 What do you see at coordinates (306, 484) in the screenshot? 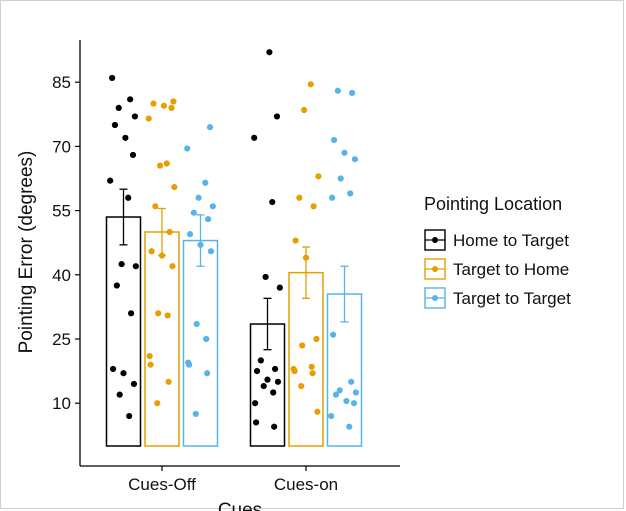
I see `x-tick-label: Cues-on` at bounding box center [306, 484].